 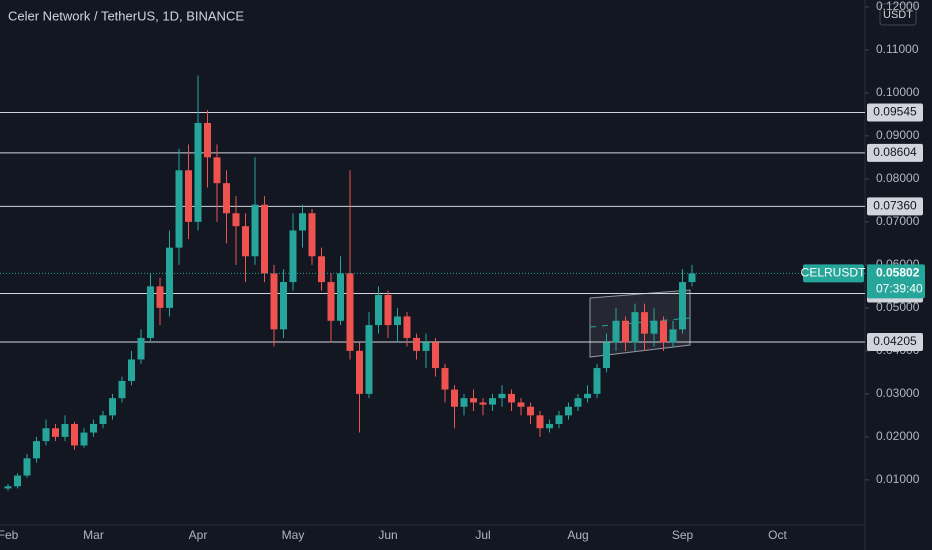 I want to click on countdown-label: 07:39:40, so click(x=899, y=289).